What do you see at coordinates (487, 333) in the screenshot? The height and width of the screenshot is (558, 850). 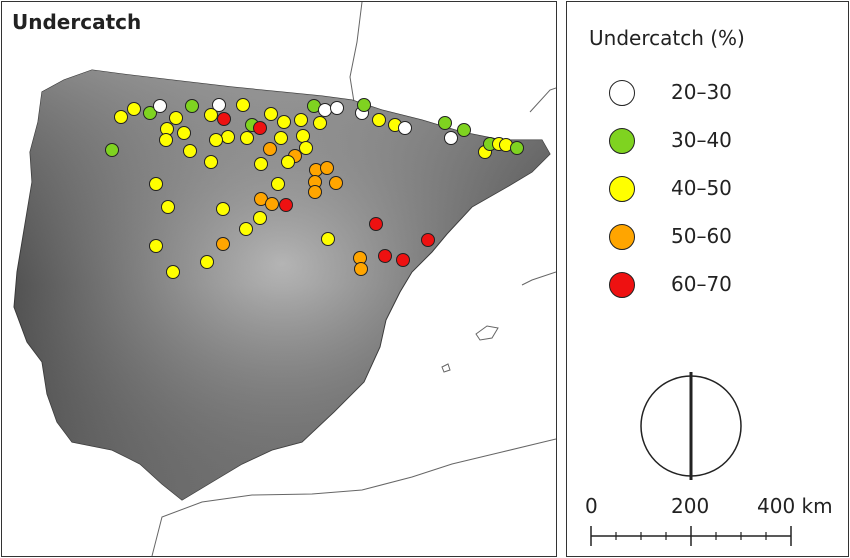 I see `balearic-islands` at bounding box center [487, 333].